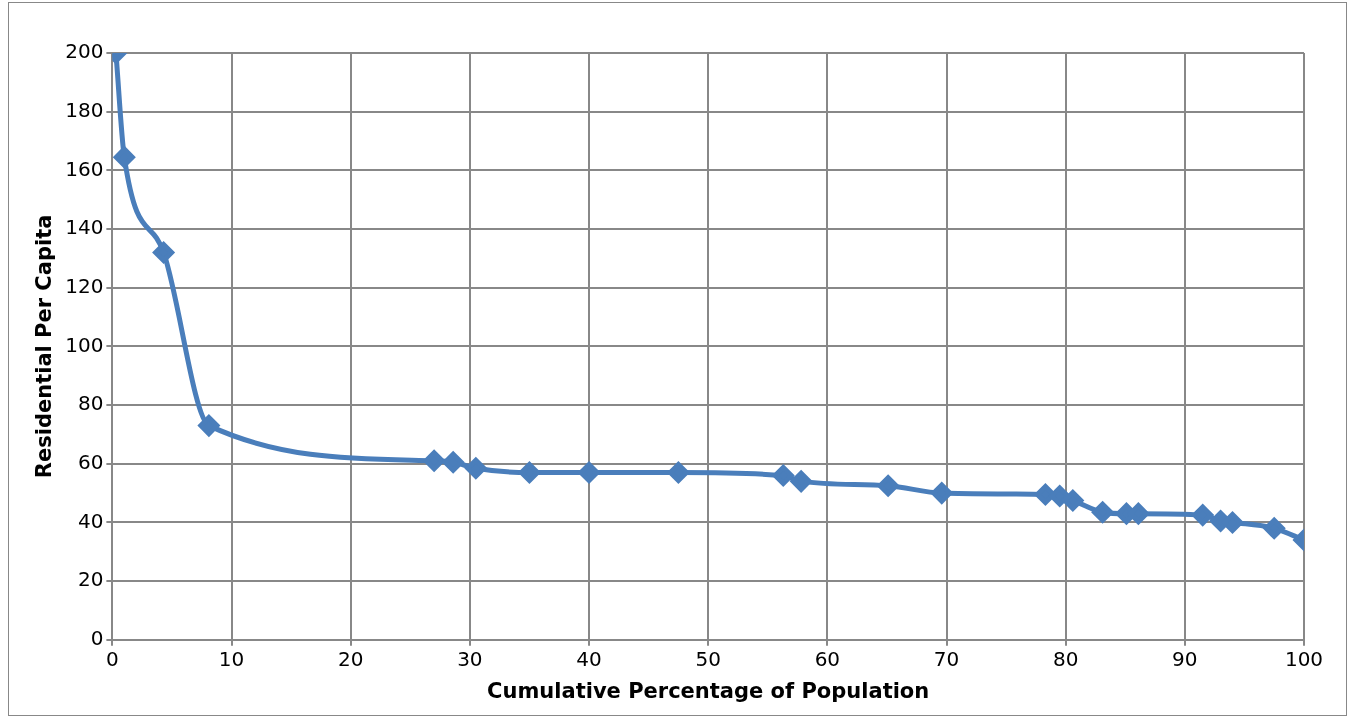 Image resolution: width=1353 pixels, height=719 pixels. Describe the element at coordinates (470, 659) in the screenshot. I see `x-tick-label: 30` at that location.